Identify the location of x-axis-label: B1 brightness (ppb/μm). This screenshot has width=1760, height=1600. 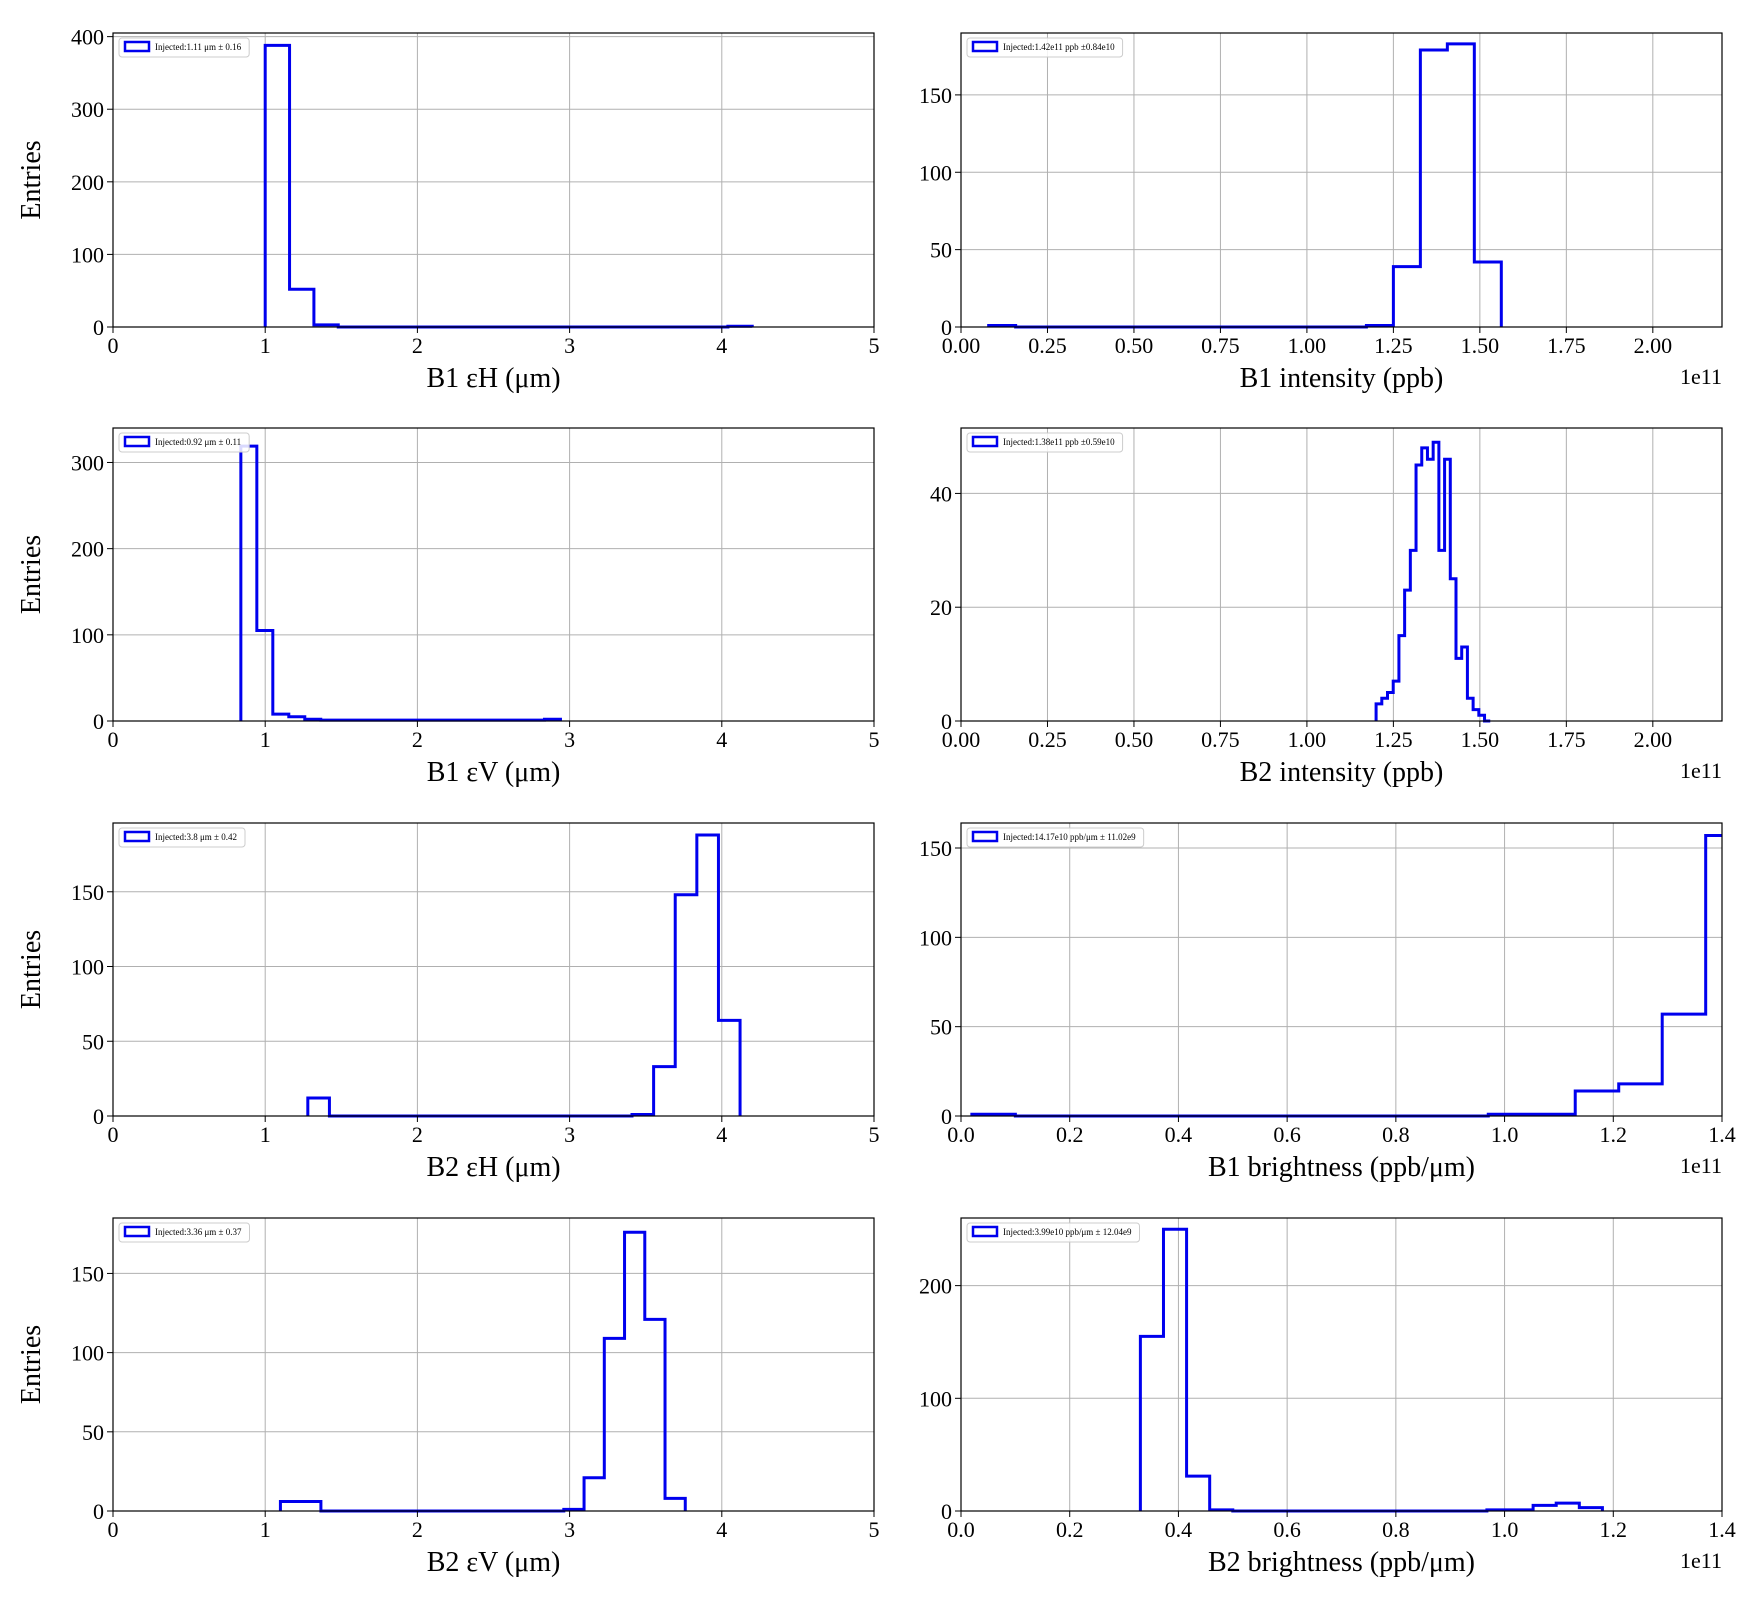
(1341, 1167).